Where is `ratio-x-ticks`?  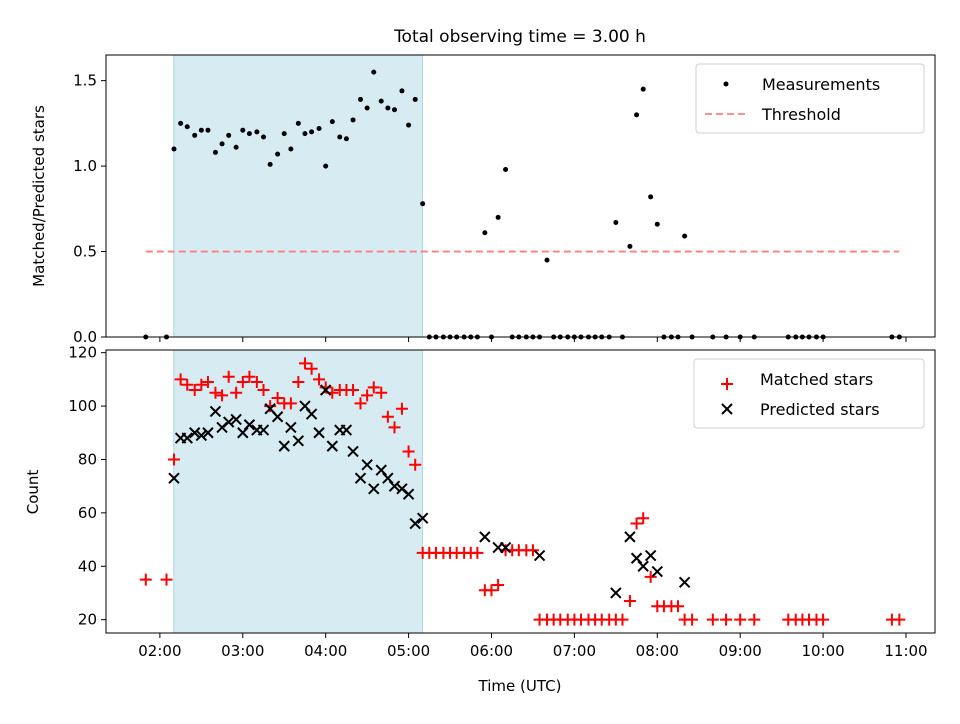
ratio-x-ticks is located at coordinates (533, 339).